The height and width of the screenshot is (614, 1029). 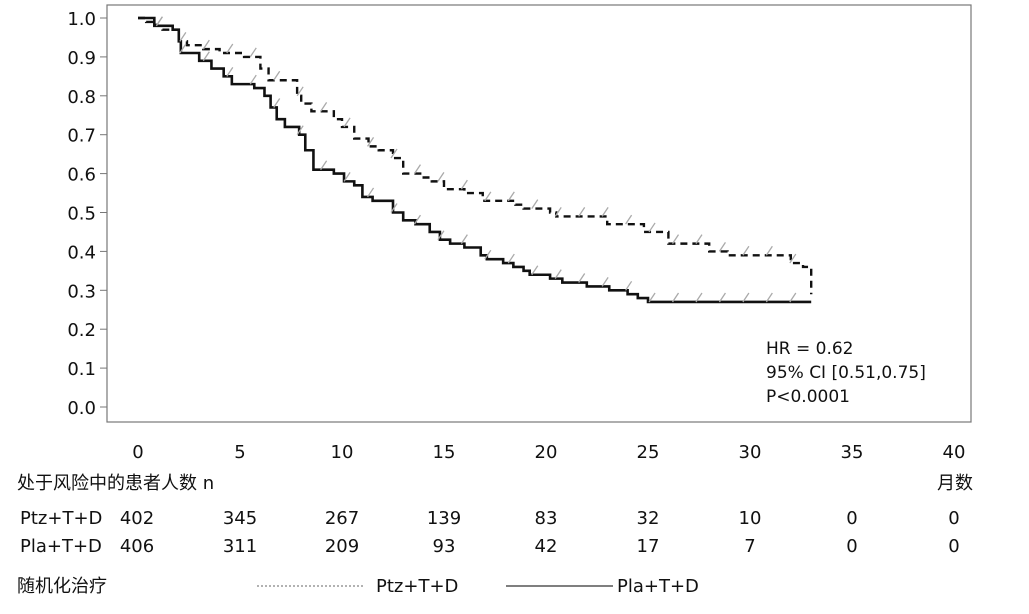 I want to click on at-risk-header: 处于风险中的患者人数 n, so click(x=115, y=483).